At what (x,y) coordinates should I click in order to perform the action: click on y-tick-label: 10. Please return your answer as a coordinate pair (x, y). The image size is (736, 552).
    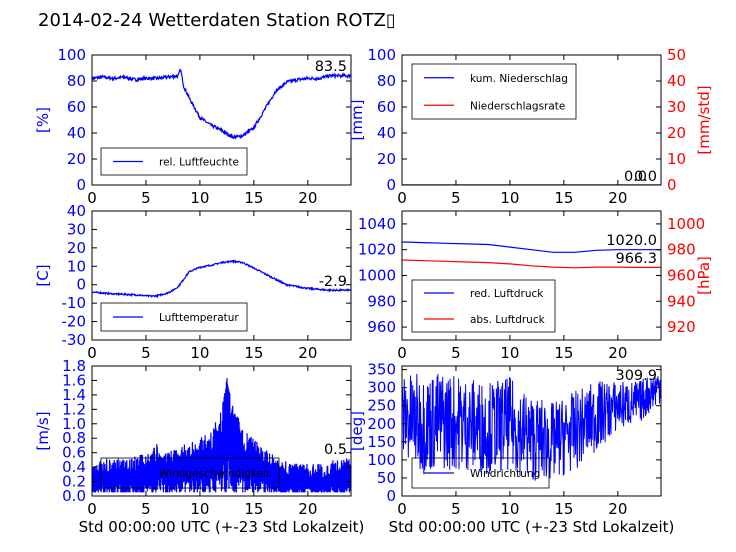
    Looking at the image, I should click on (76, 266).